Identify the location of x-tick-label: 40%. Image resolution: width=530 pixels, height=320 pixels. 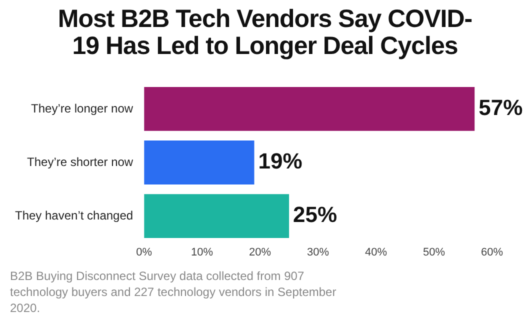
(376, 252).